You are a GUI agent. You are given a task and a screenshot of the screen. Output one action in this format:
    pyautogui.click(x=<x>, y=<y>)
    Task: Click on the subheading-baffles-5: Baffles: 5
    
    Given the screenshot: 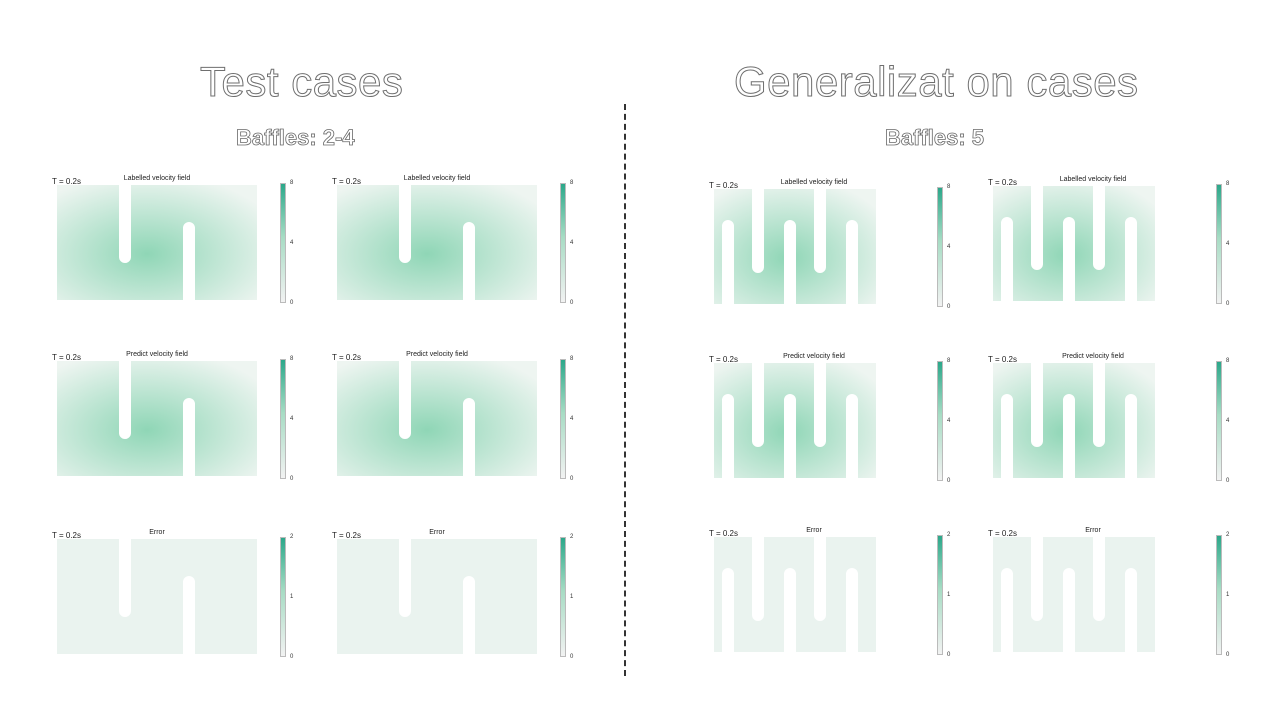 What is the action you would take?
    pyautogui.click(x=935, y=138)
    